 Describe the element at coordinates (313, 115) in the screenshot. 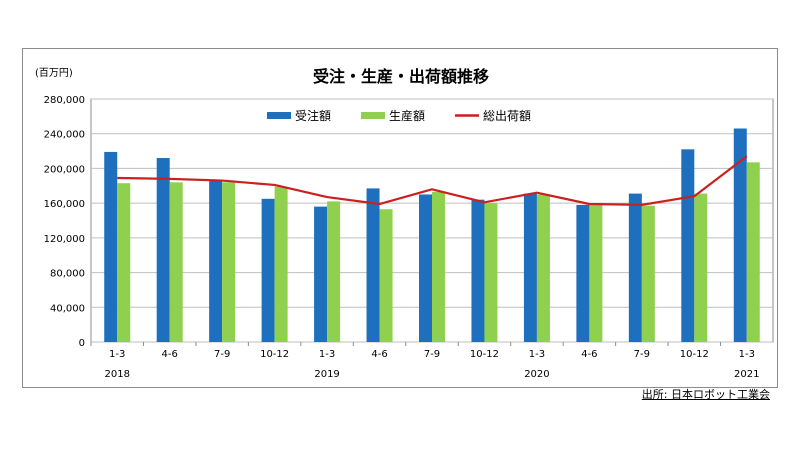

I see `legend-label: 受注額` at that location.